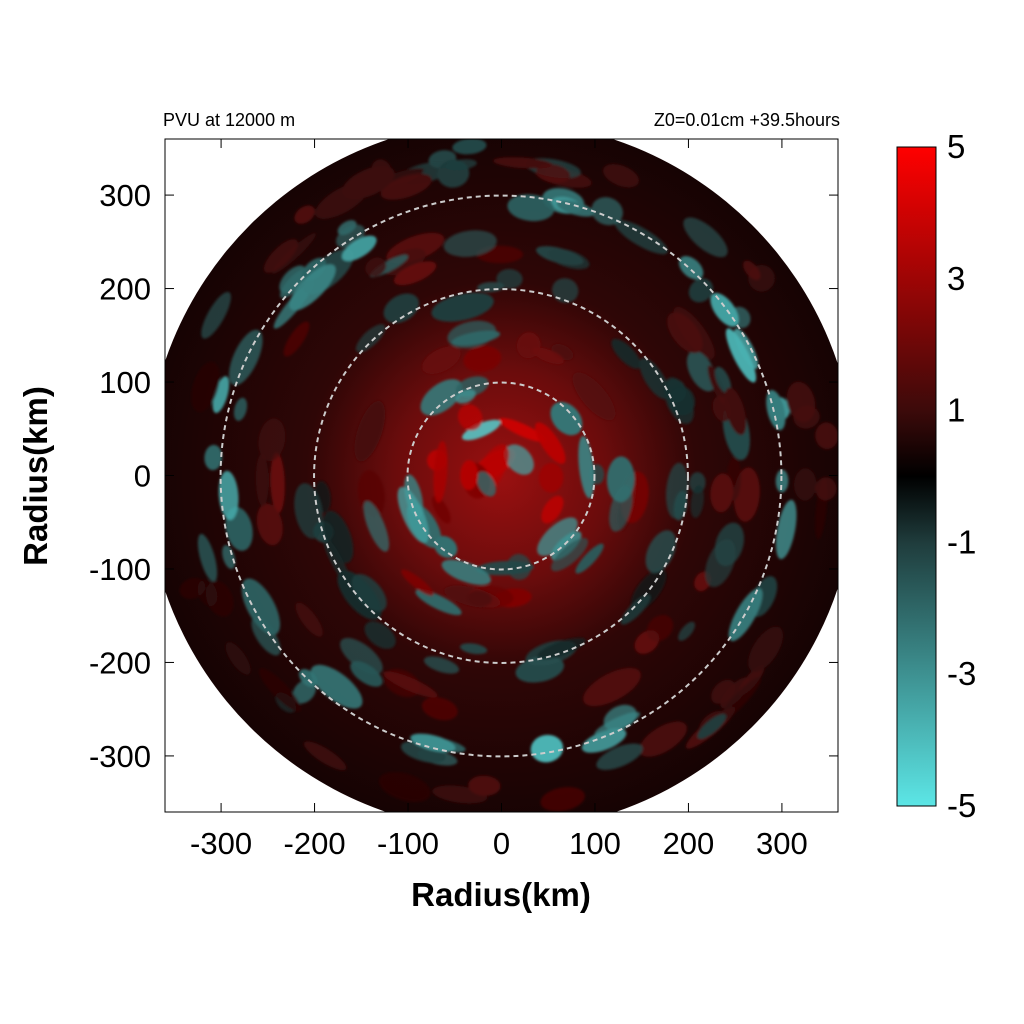  Describe the element at coordinates (961, 673) in the screenshot. I see `colorbar-tick-label: -3` at that location.